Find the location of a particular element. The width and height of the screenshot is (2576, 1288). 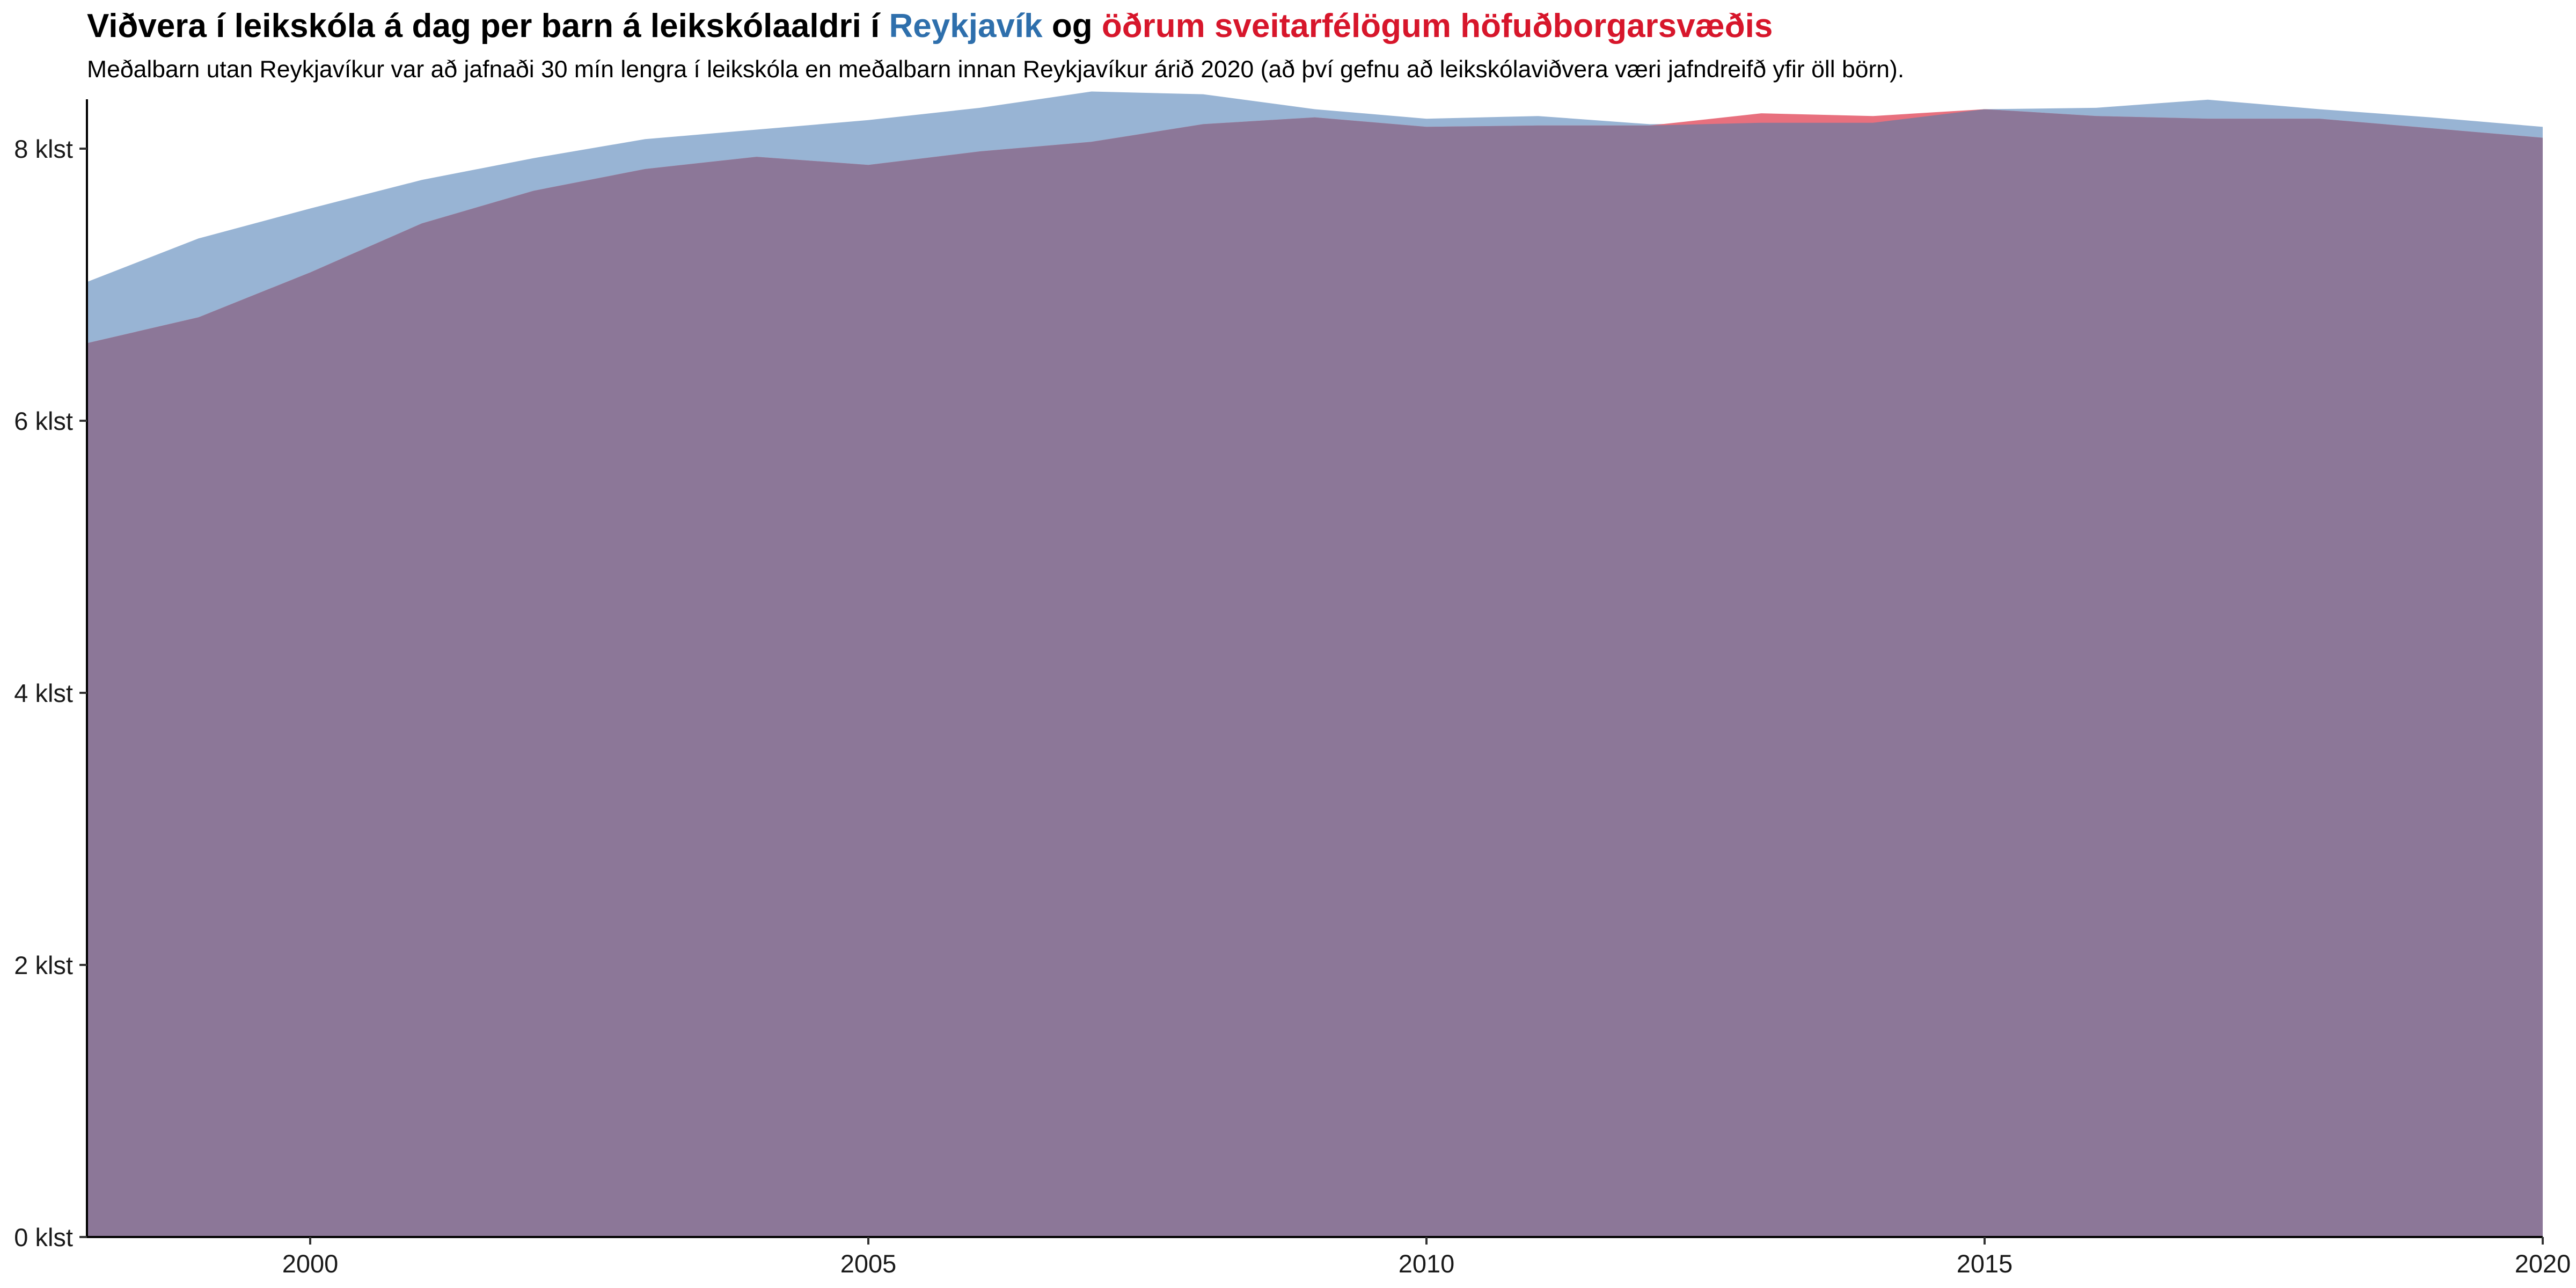

y-tick-label: 0 klst is located at coordinates (43, 1237).